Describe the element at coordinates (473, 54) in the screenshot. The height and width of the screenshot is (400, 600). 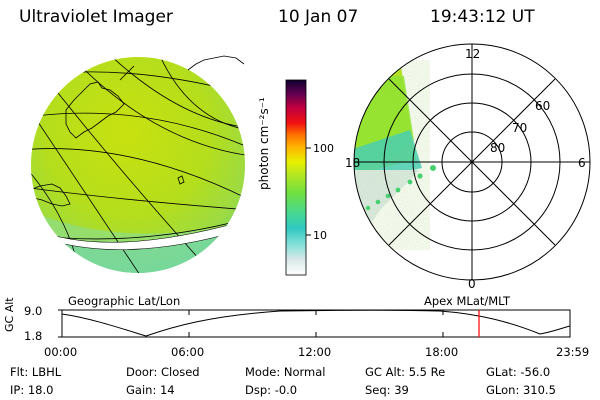
I see `mlt-label-12: 12` at that location.